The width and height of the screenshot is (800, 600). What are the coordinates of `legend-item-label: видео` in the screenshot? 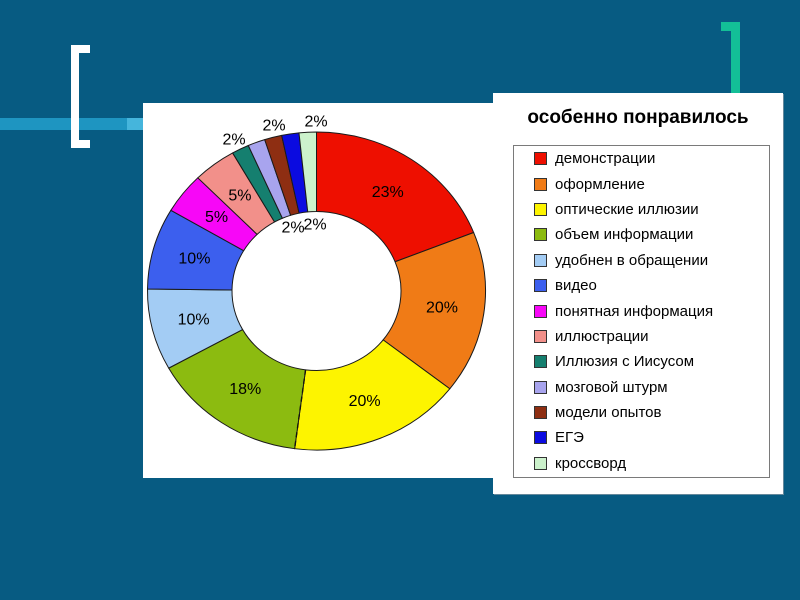 It's located at (576, 286).